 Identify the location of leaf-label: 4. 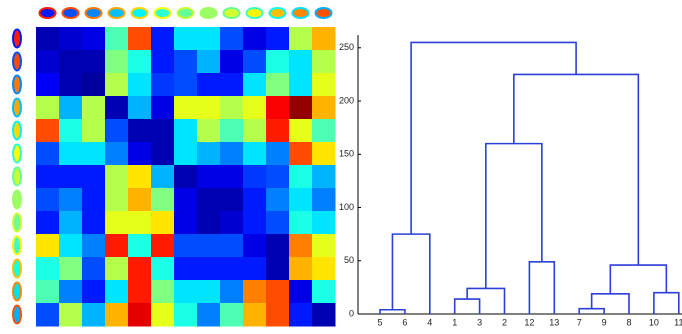
(429, 322).